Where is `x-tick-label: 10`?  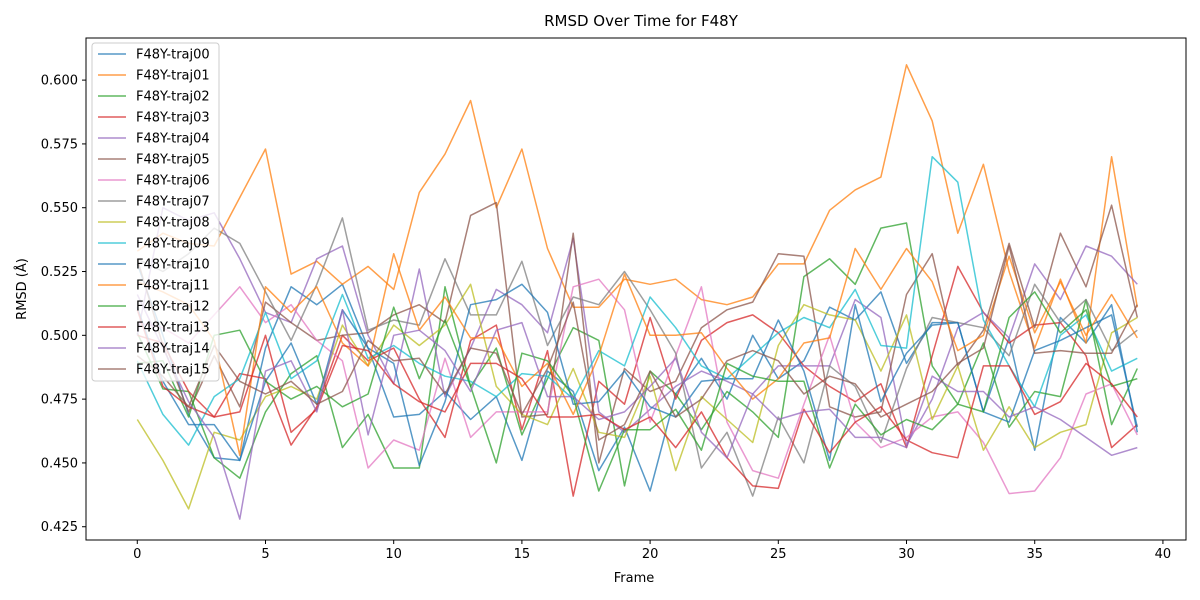
x-tick-label: 10 is located at coordinates (393, 554).